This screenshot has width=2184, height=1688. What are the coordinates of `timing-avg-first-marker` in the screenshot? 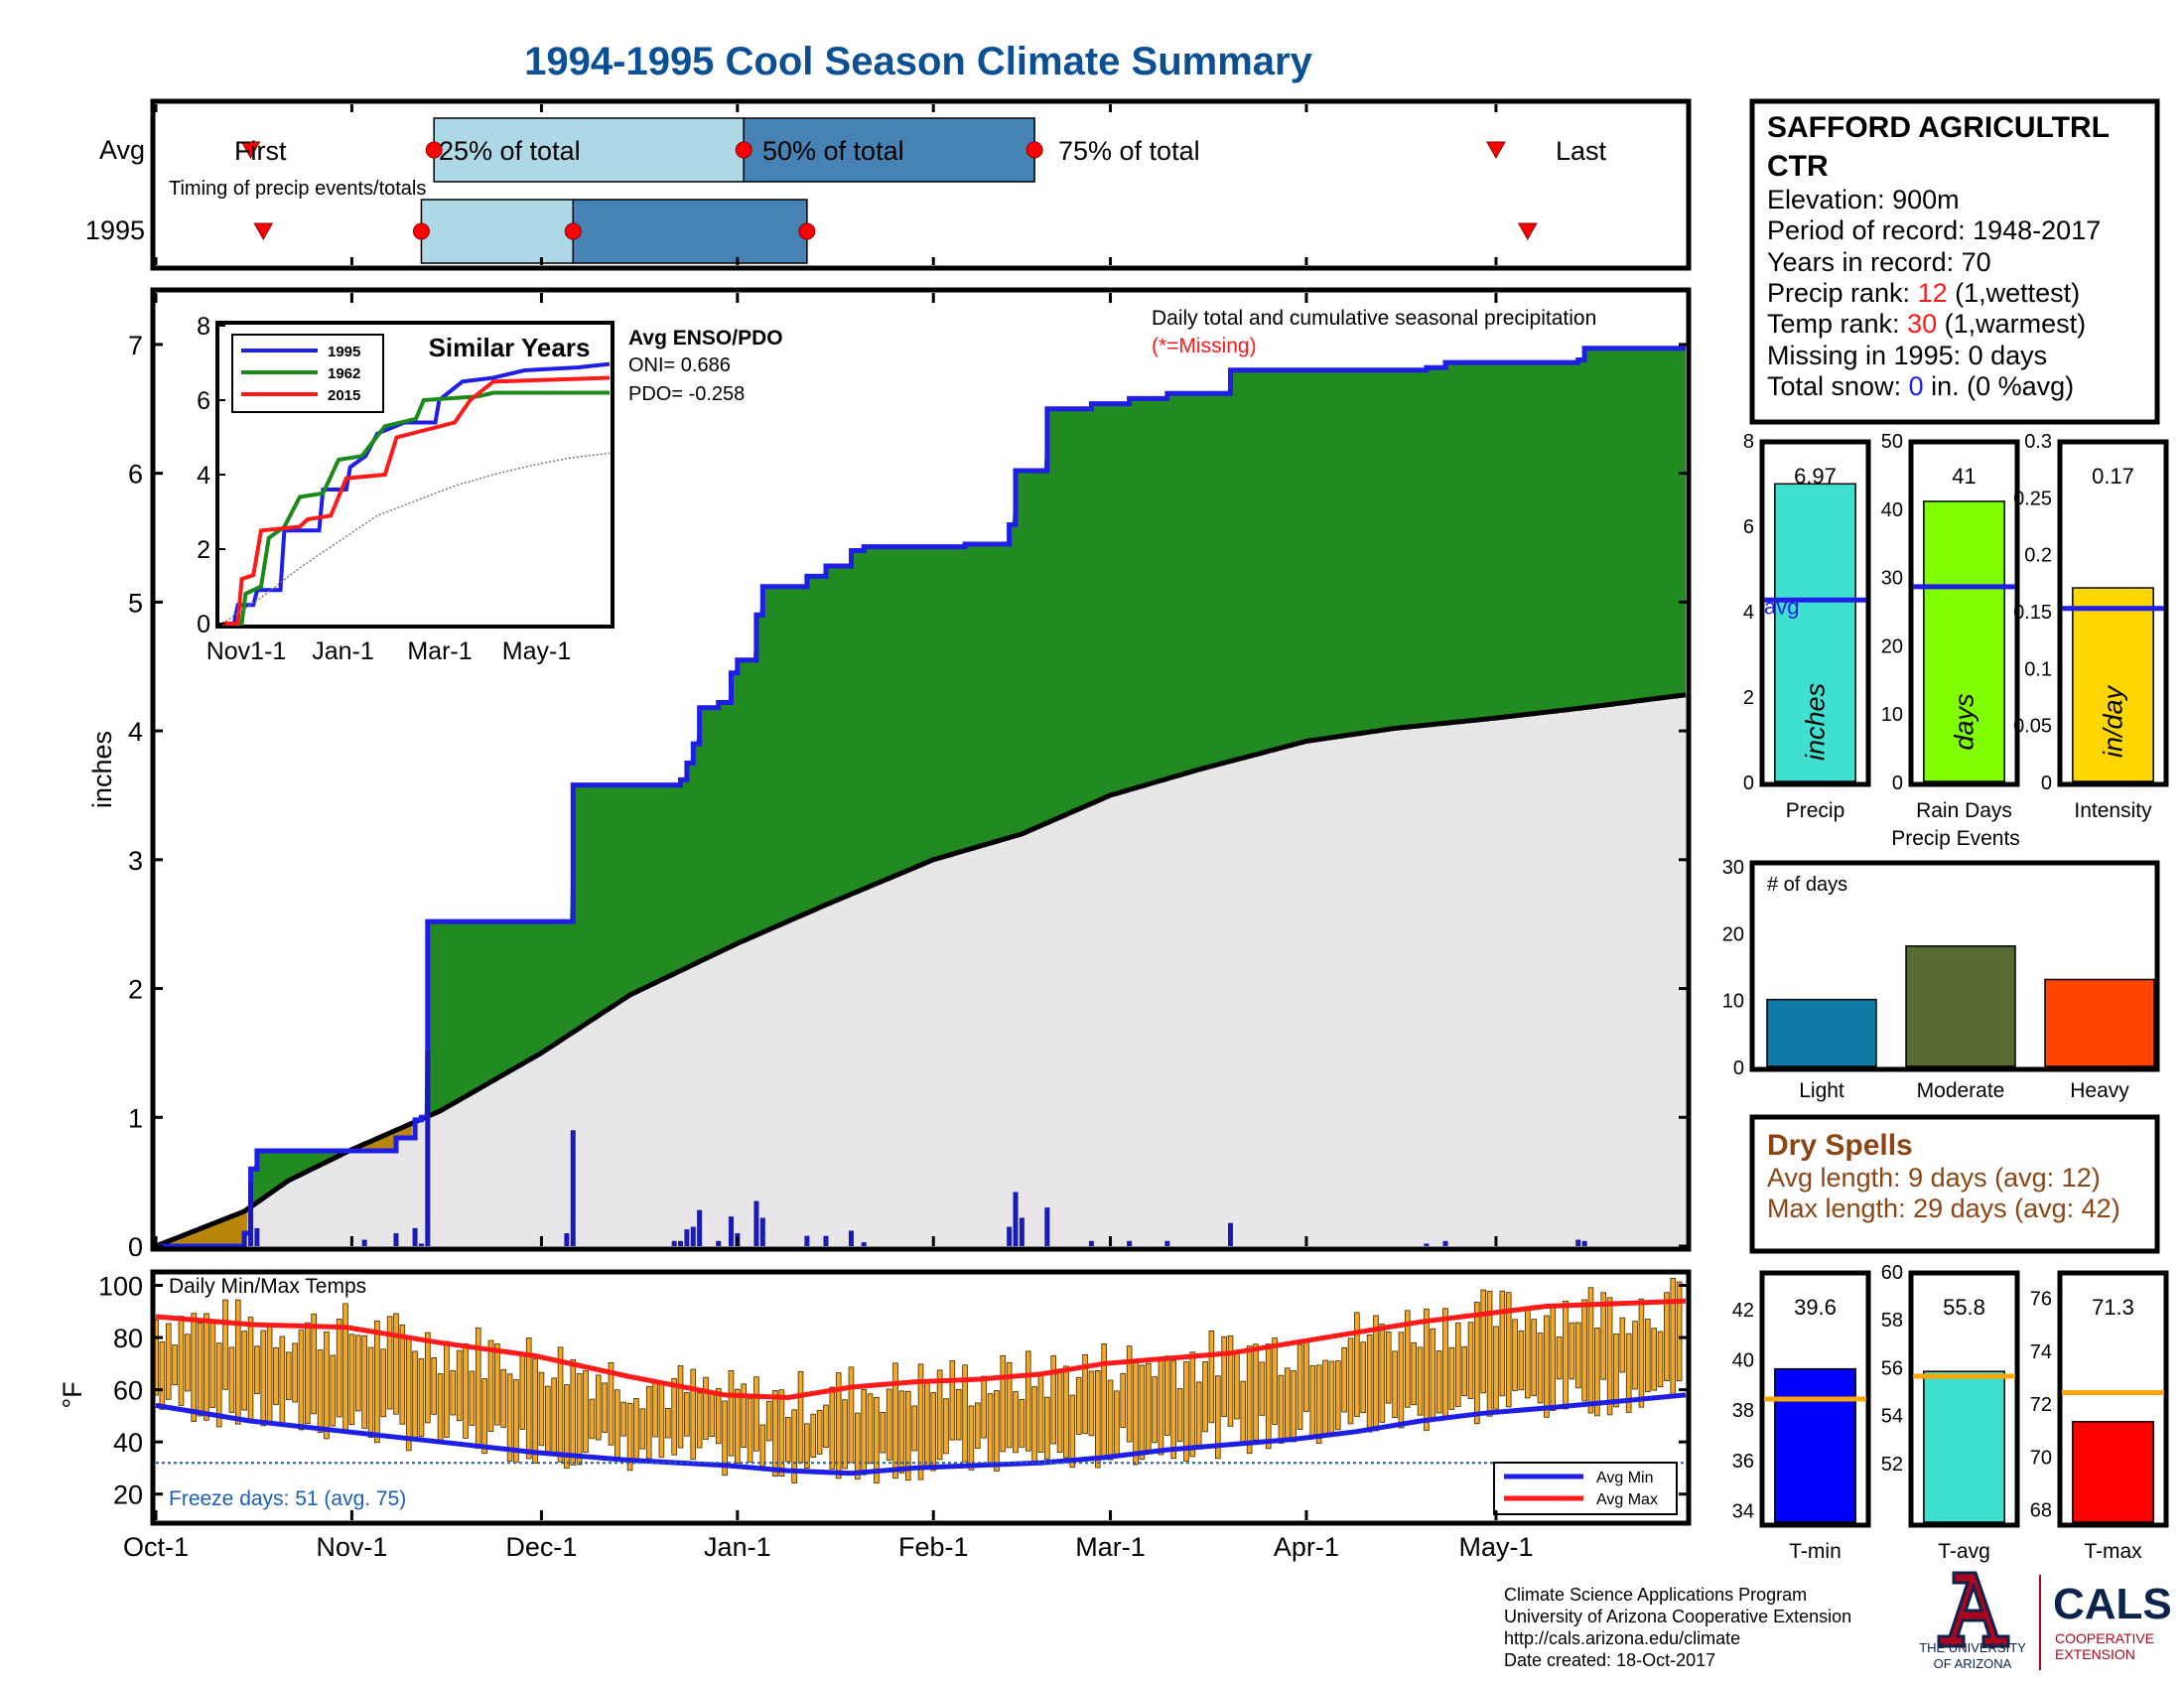 It's located at (250, 150).